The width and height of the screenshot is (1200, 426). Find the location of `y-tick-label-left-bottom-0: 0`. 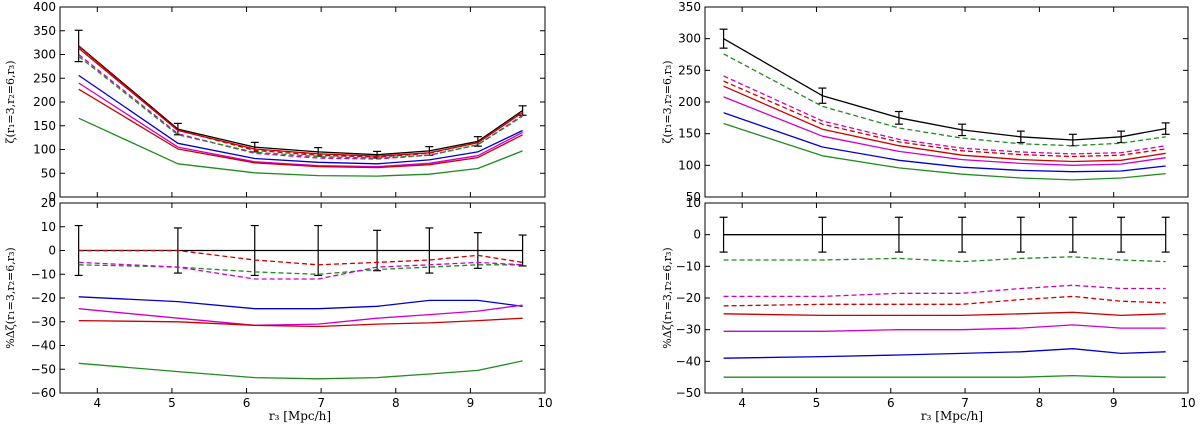

y-tick-label-left-bottom-0: 0 is located at coordinates (52, 251).